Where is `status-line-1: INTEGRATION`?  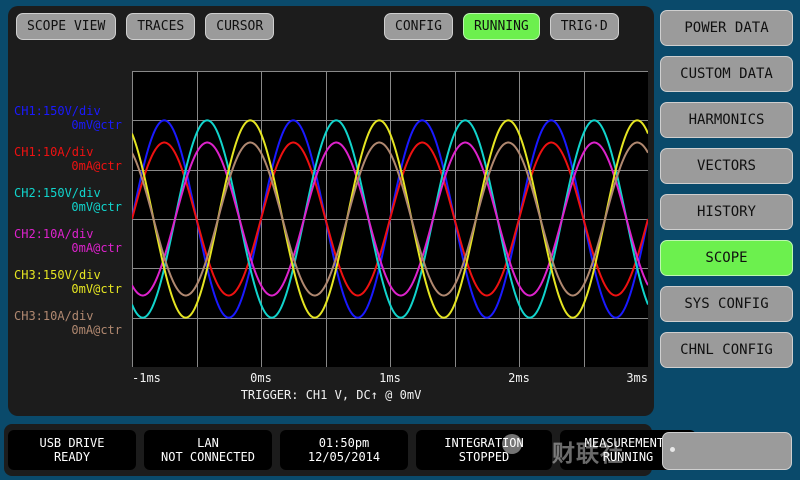
status-line-1: INTEGRATION is located at coordinates (484, 443).